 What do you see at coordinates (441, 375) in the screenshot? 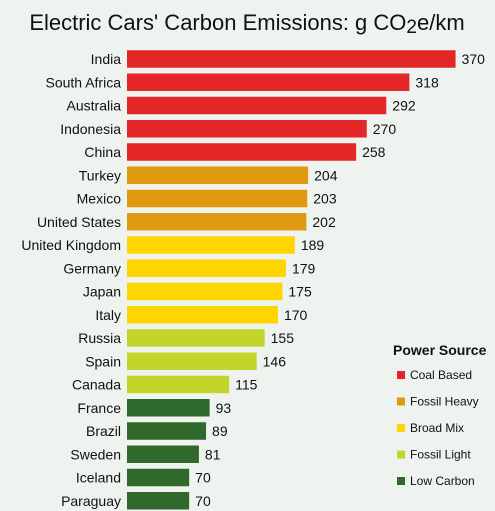
I see `legend-label-coal-based: Coal Based` at bounding box center [441, 375].